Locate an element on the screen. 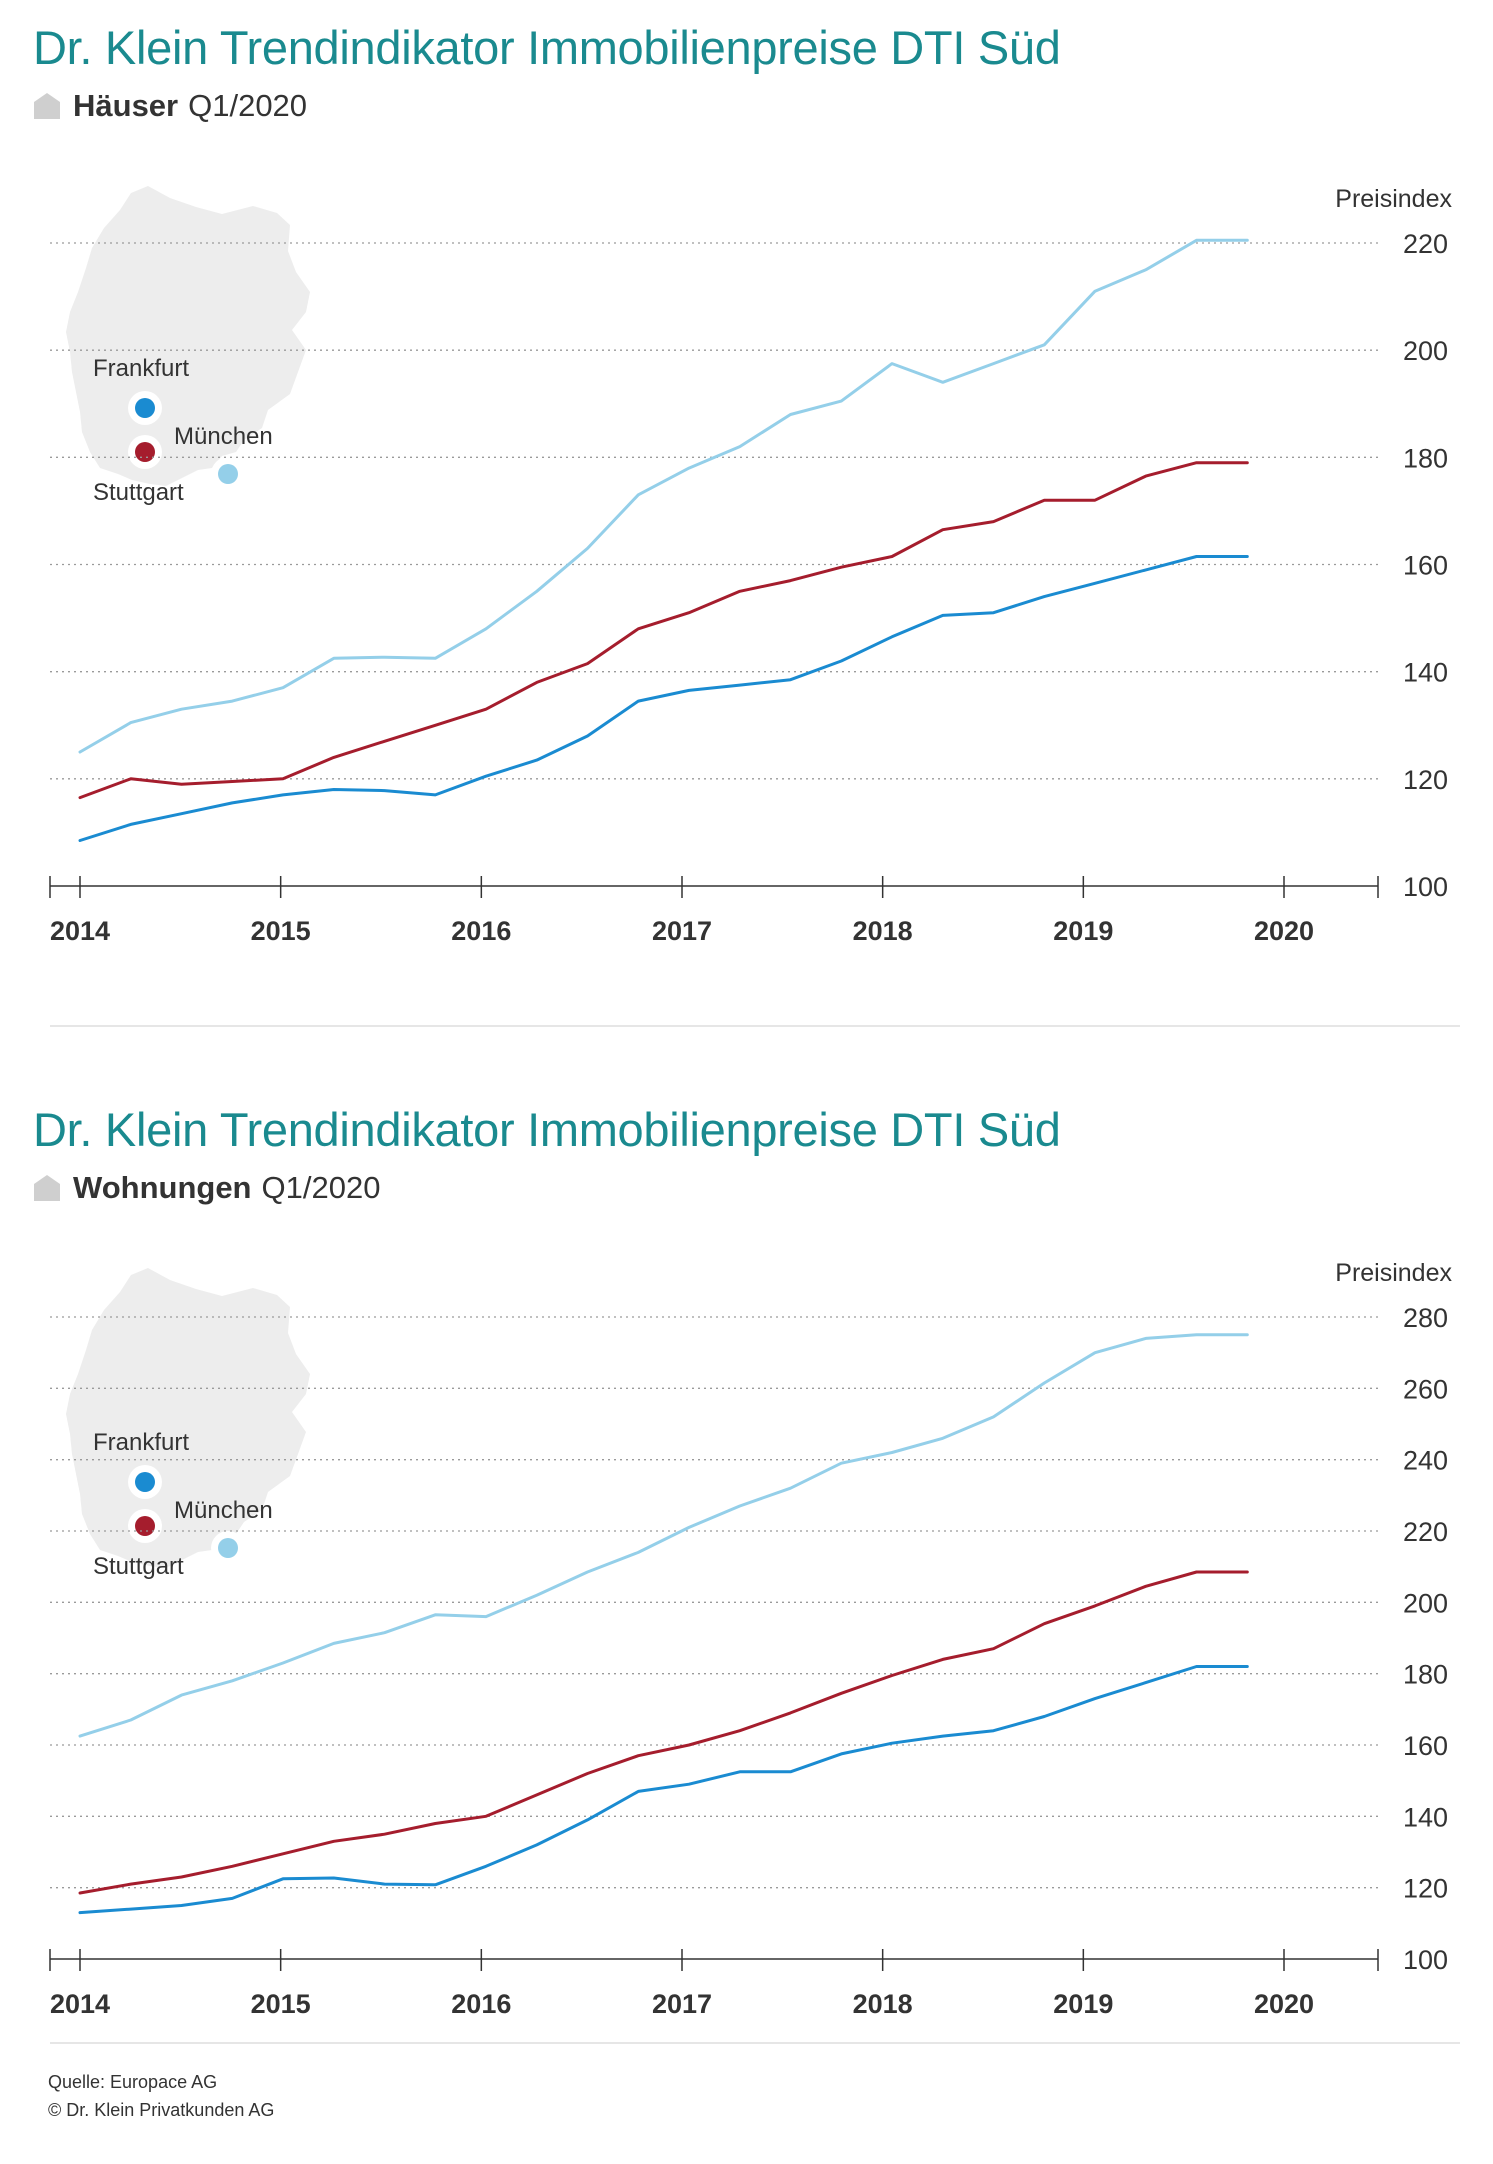 This screenshot has width=1493, height=2164. series-line-stuttgart is located at coordinates (663, 1535).